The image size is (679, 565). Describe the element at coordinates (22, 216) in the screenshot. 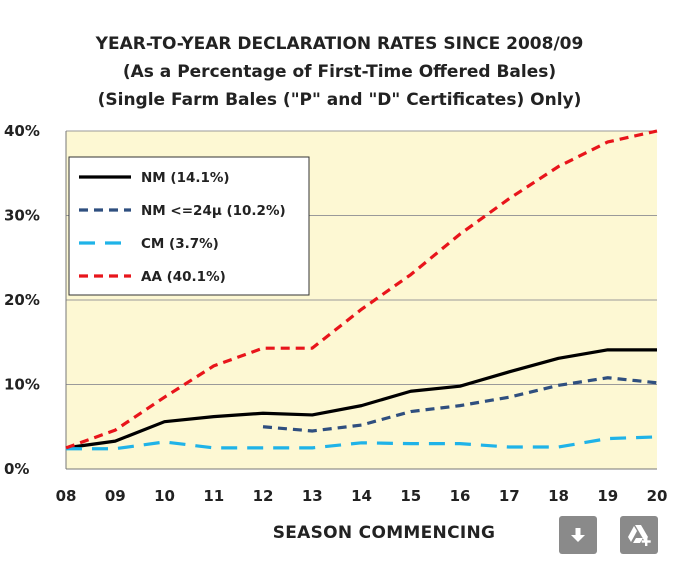

I see `y-tick-label: 30%` at that location.